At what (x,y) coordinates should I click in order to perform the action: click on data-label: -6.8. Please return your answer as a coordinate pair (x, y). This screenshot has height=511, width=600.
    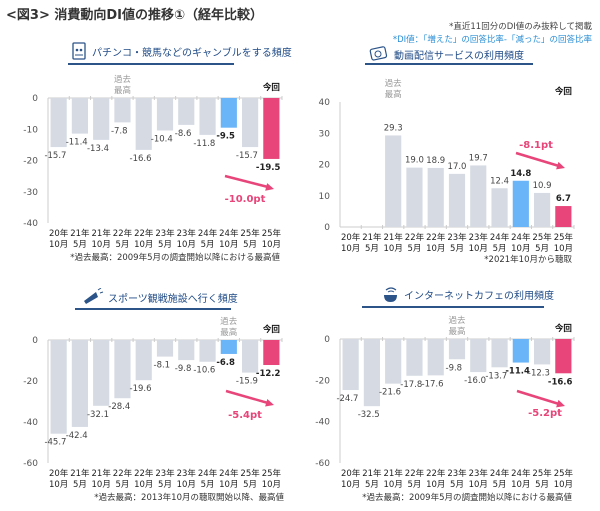
    Looking at the image, I should click on (225, 363).